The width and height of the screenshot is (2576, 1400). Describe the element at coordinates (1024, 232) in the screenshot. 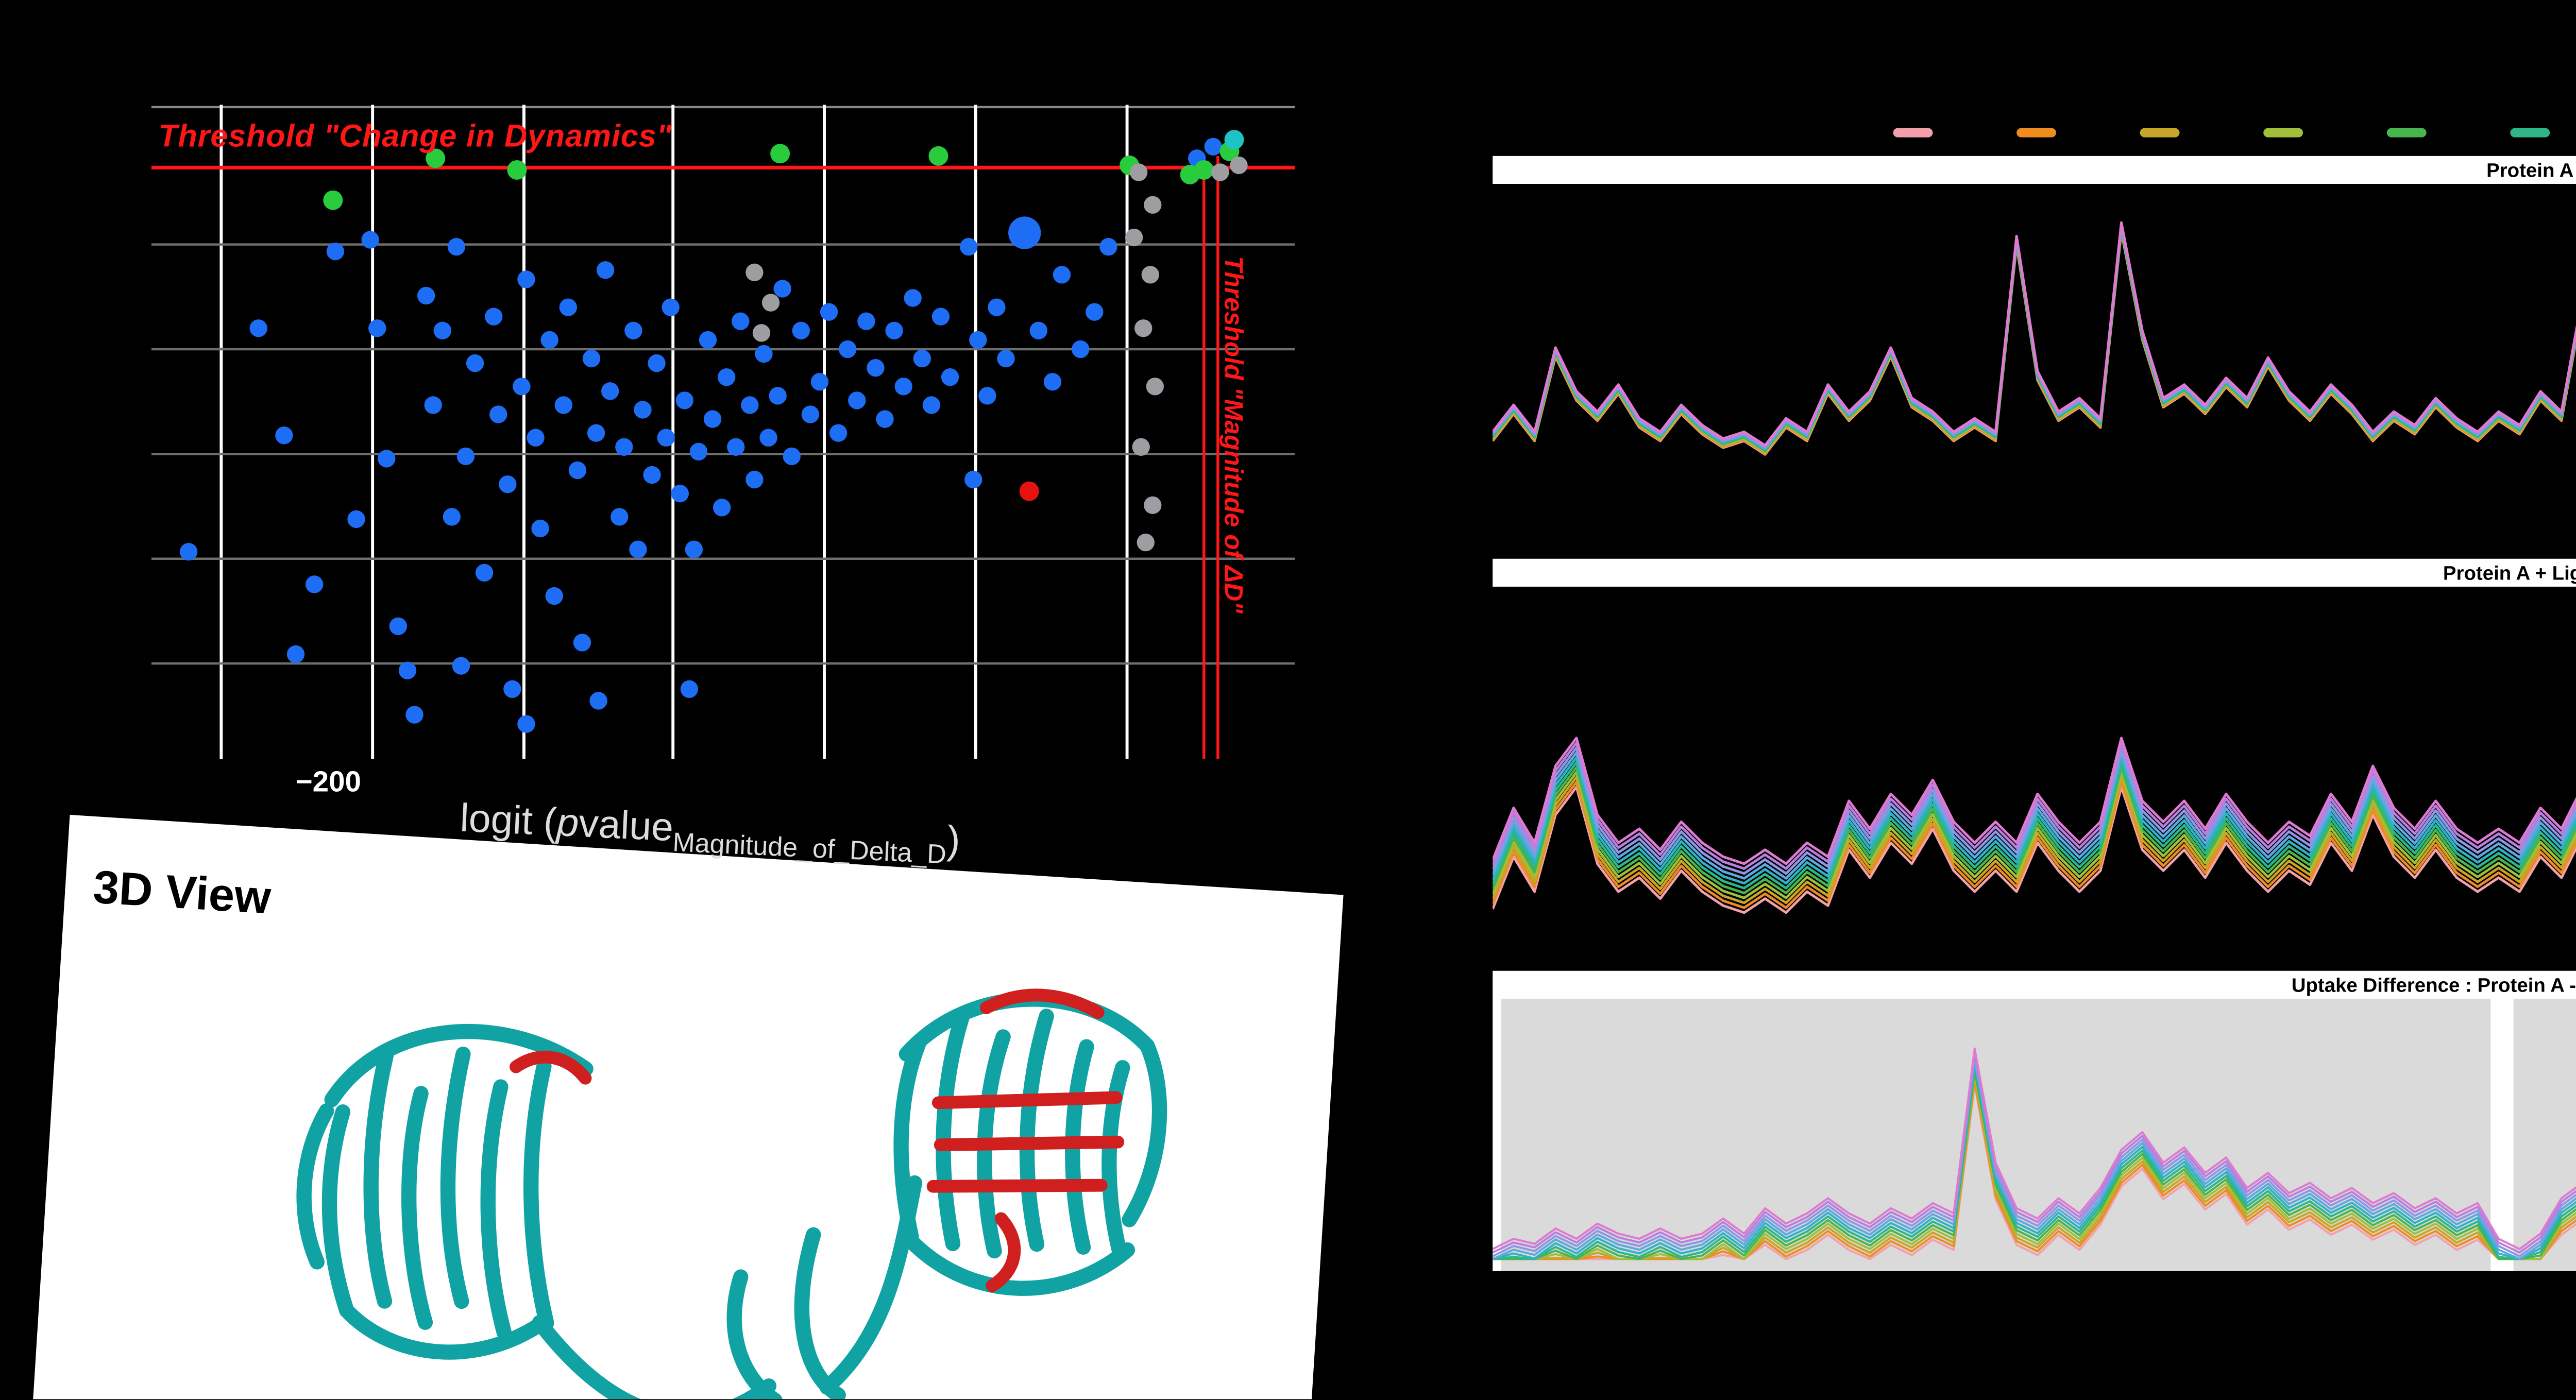

I see `scatter-point-blue-large-point` at that location.